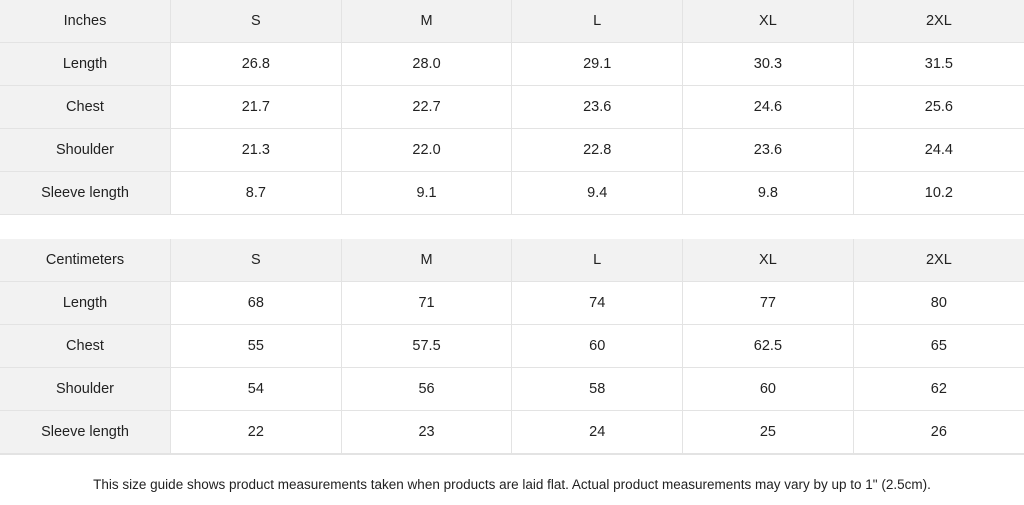 The height and width of the screenshot is (505, 1024). What do you see at coordinates (597, 432) in the screenshot?
I see `cell-sleeve-l: 24` at bounding box center [597, 432].